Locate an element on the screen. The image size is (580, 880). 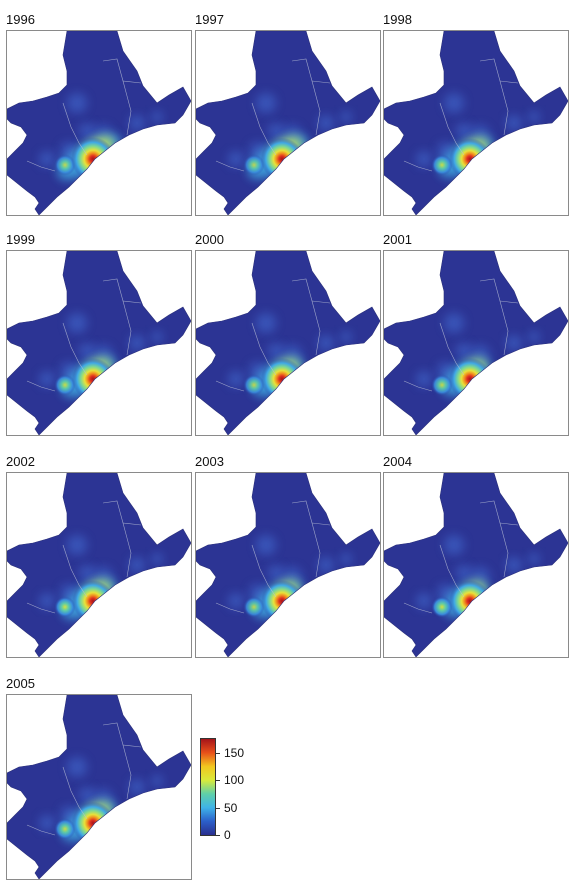
panel-year-label: 1997 is located at coordinates (209, 19).